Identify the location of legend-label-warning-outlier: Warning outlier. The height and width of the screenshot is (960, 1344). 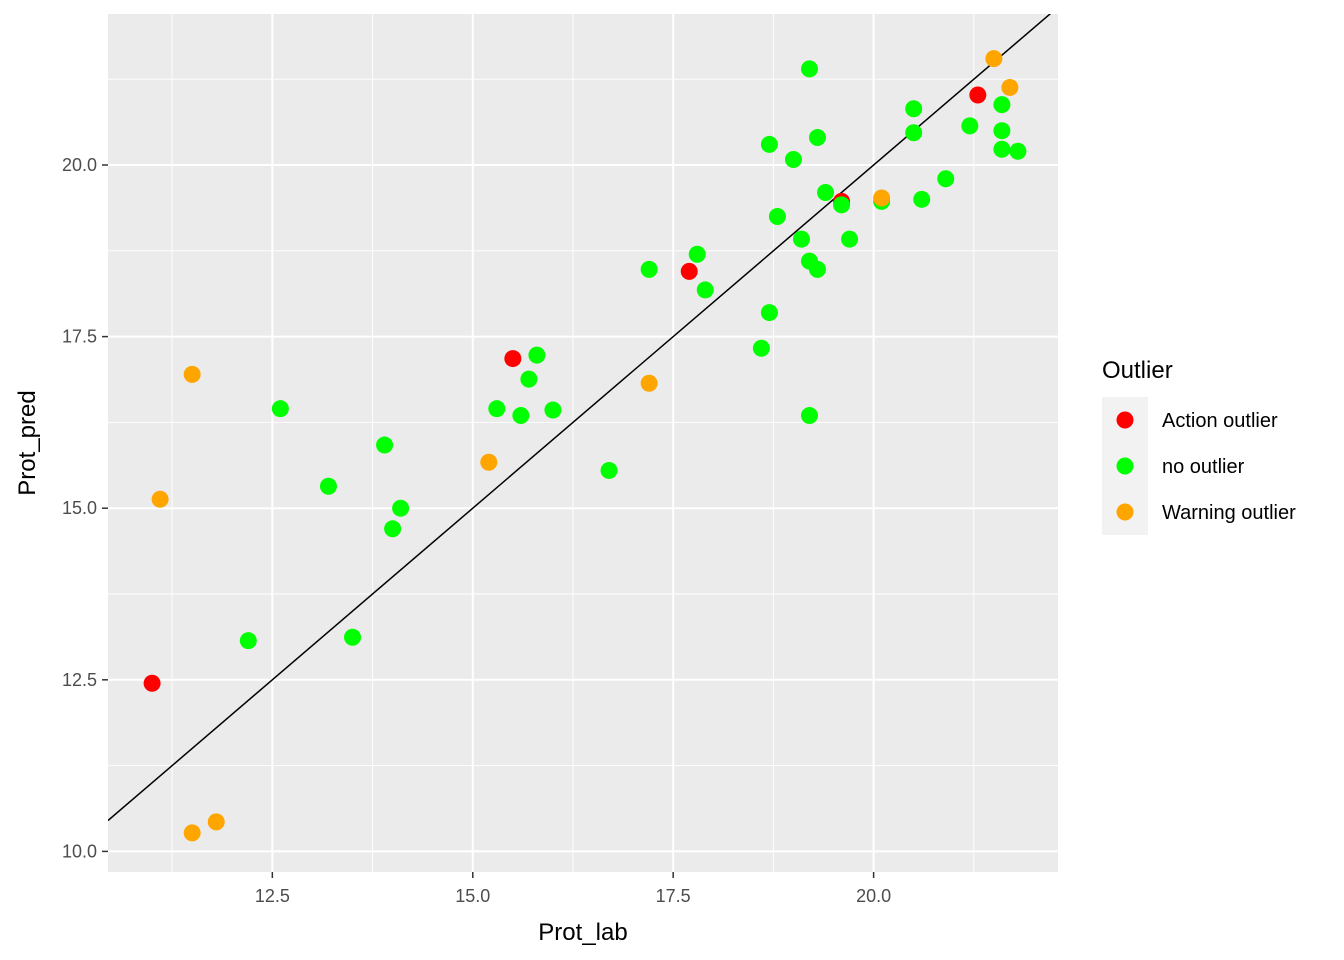
(1229, 513).